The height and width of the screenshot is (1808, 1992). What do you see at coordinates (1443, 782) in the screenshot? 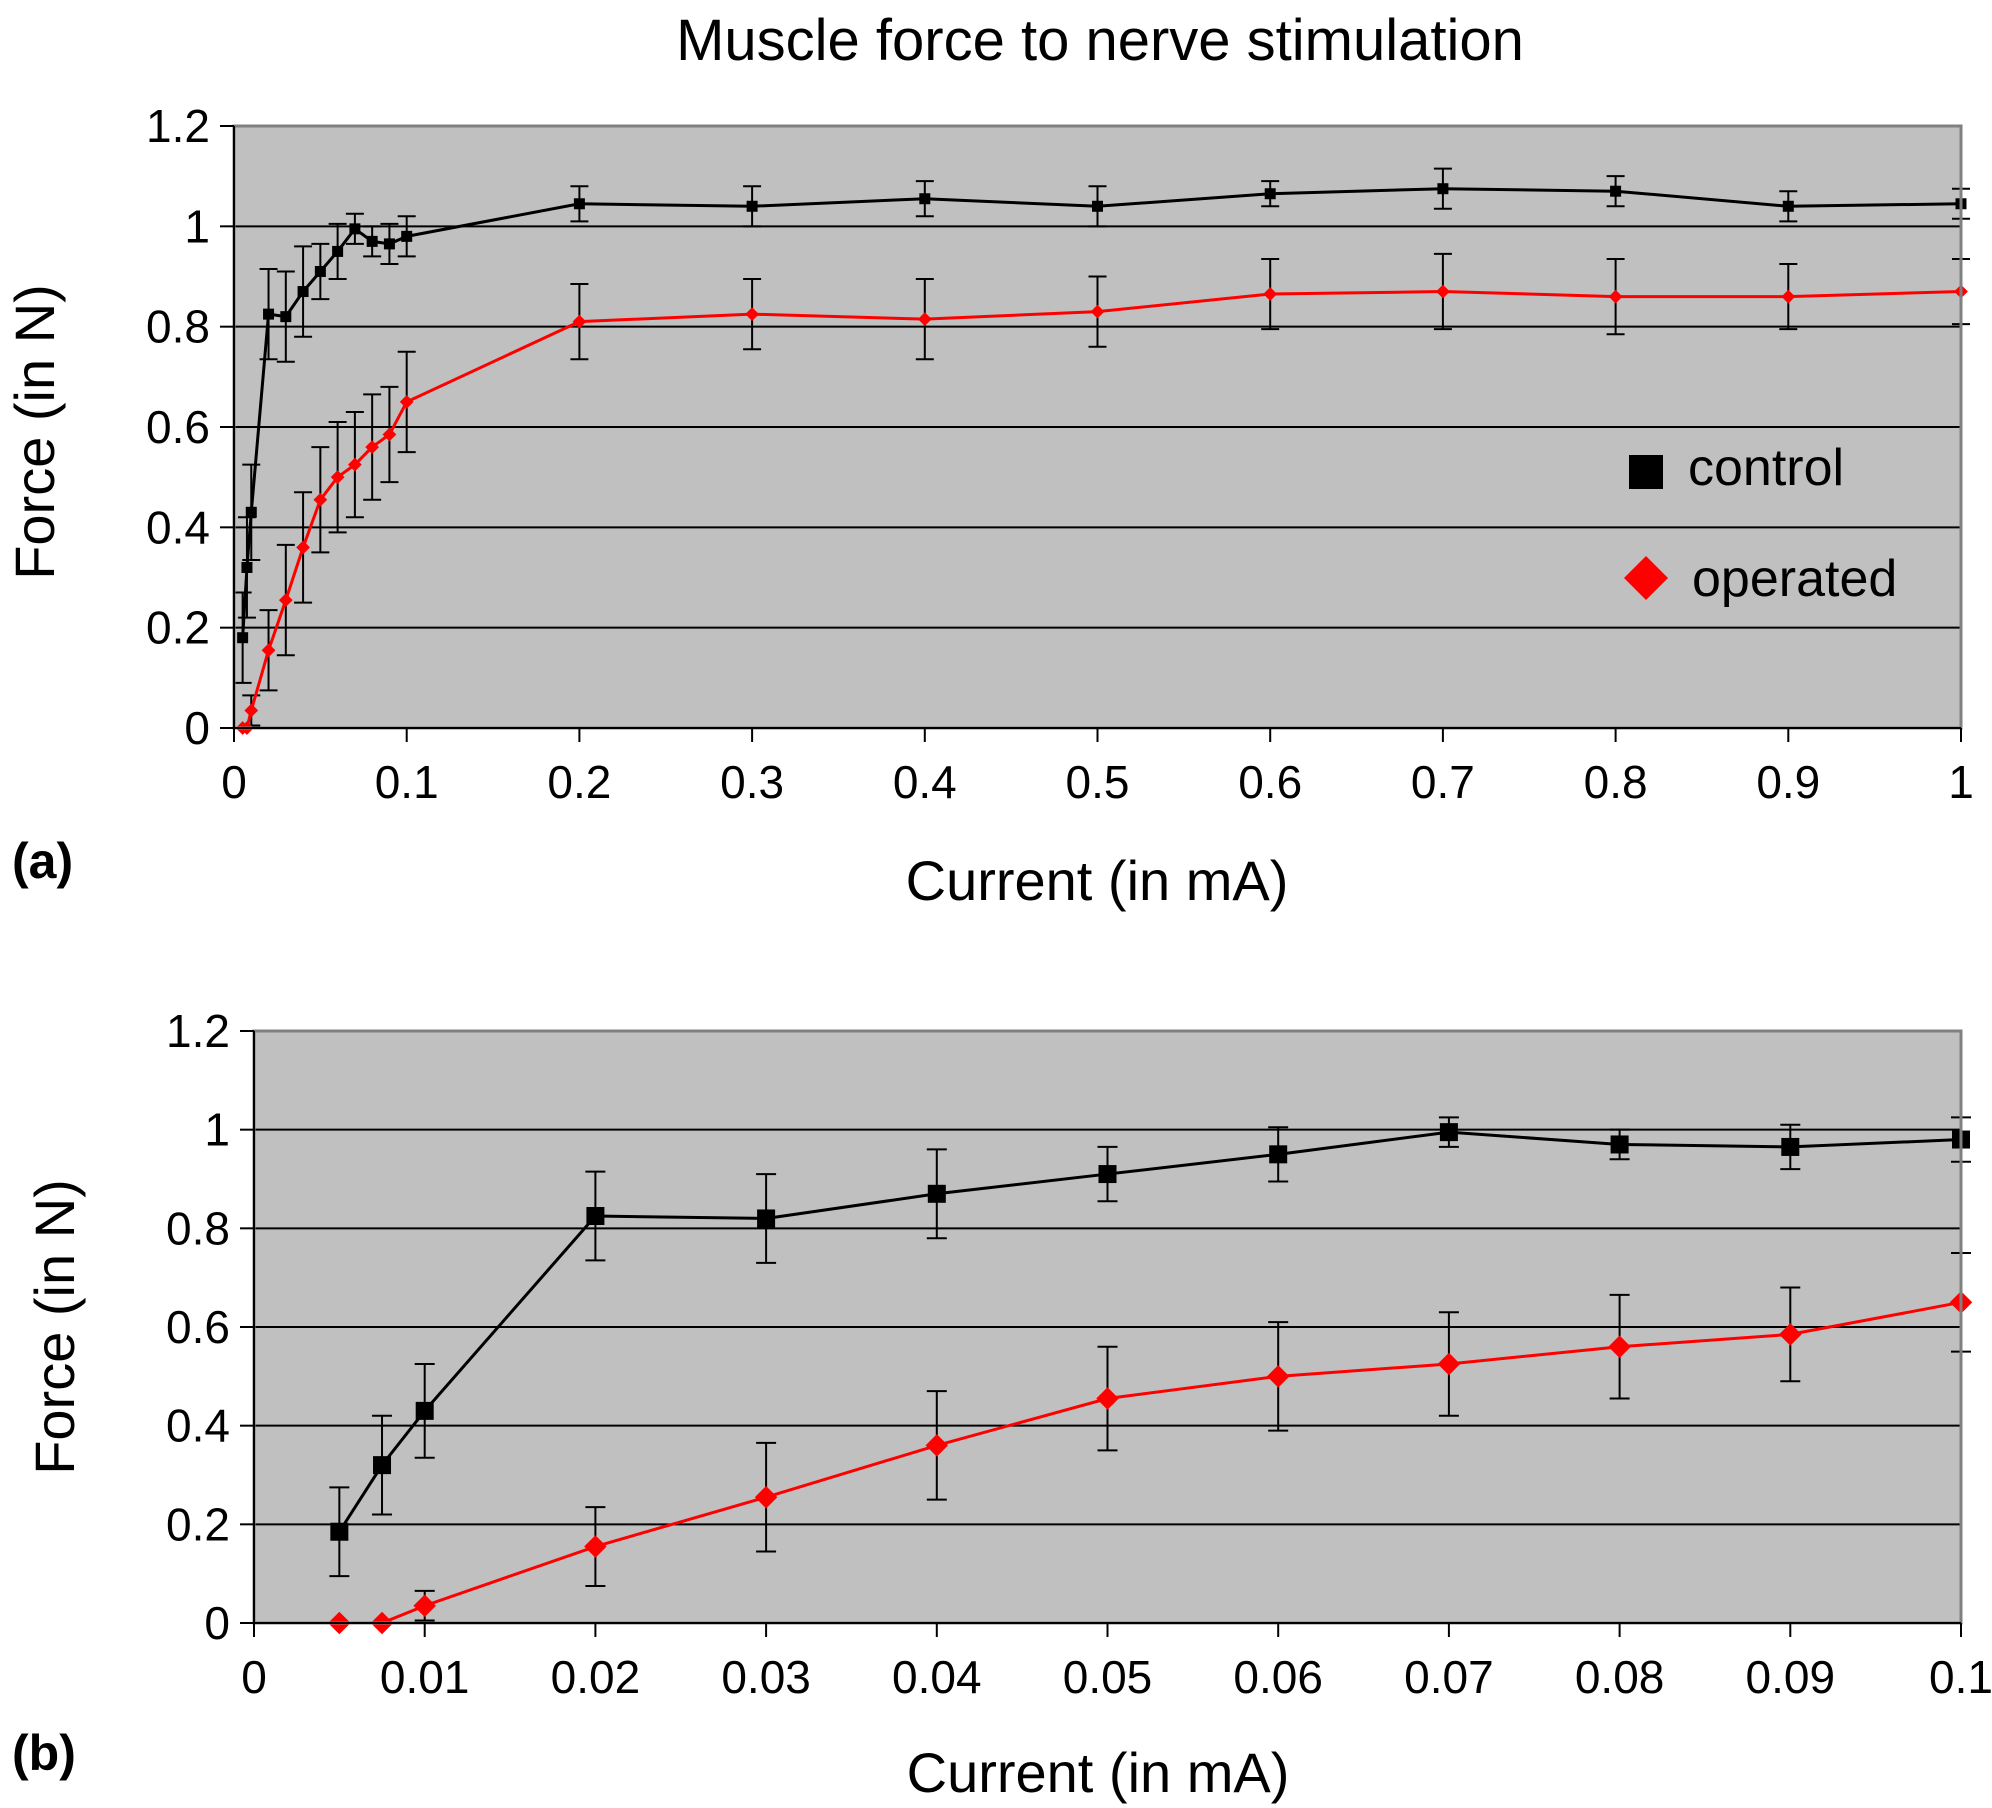
I see `x-tick-label: 0.7` at bounding box center [1443, 782].